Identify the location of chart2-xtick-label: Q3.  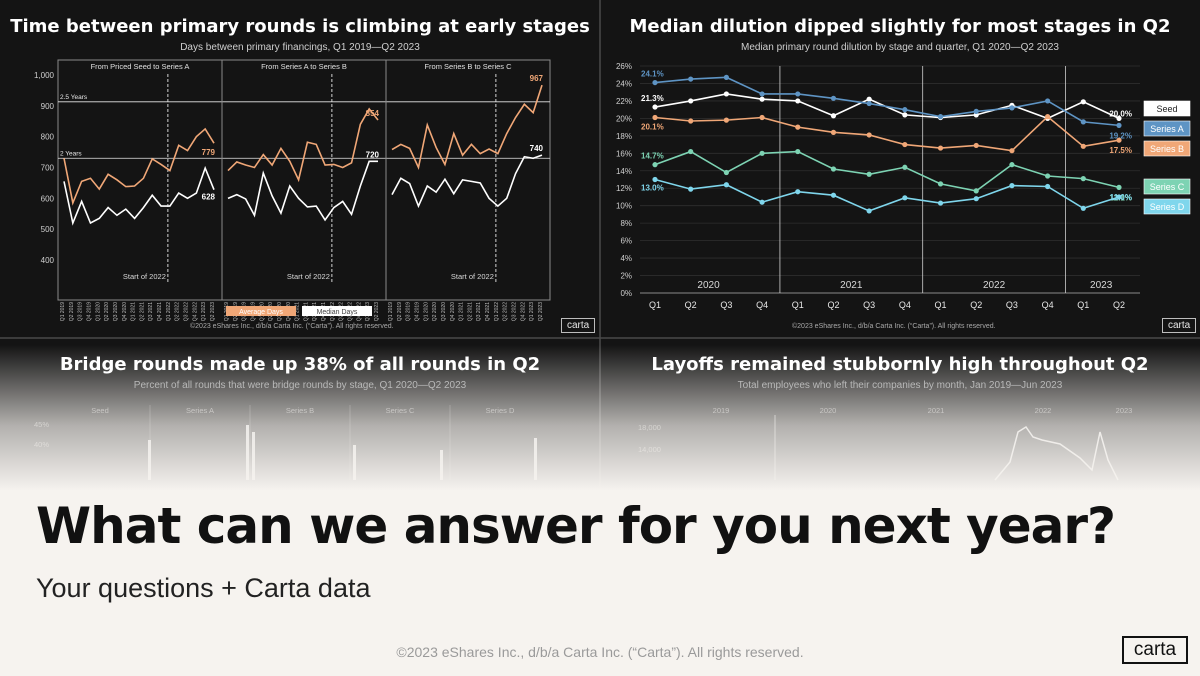
(1012, 305).